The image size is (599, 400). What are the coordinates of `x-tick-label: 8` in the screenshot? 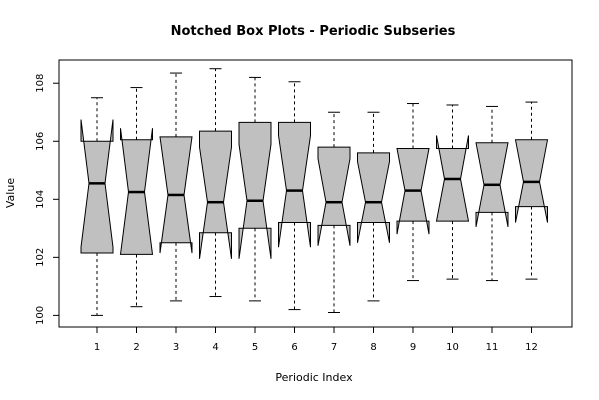 It's located at (373, 347).